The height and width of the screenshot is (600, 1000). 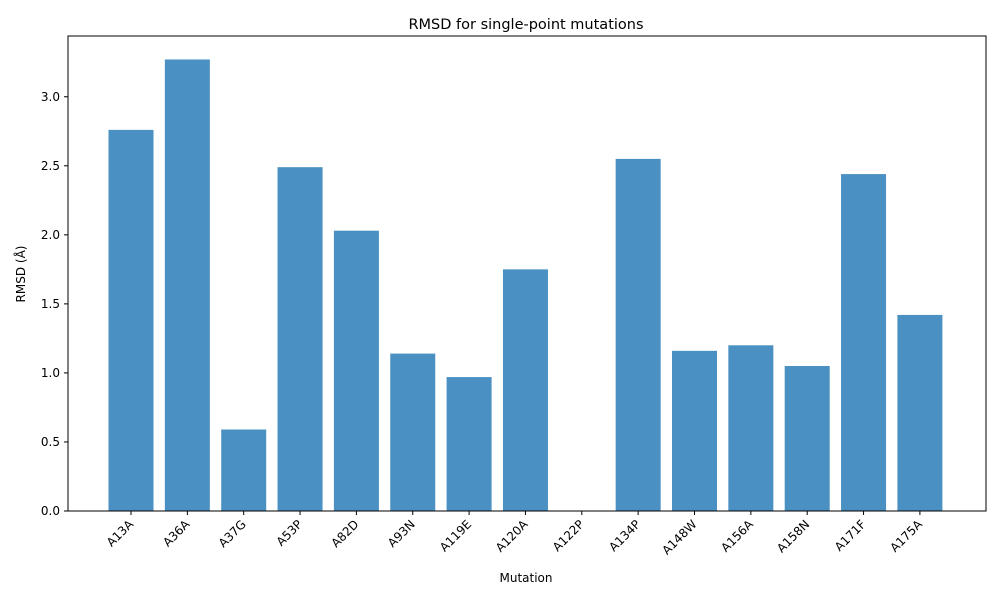 What do you see at coordinates (50, 304) in the screenshot?
I see `y-tick-label: 1.5` at bounding box center [50, 304].